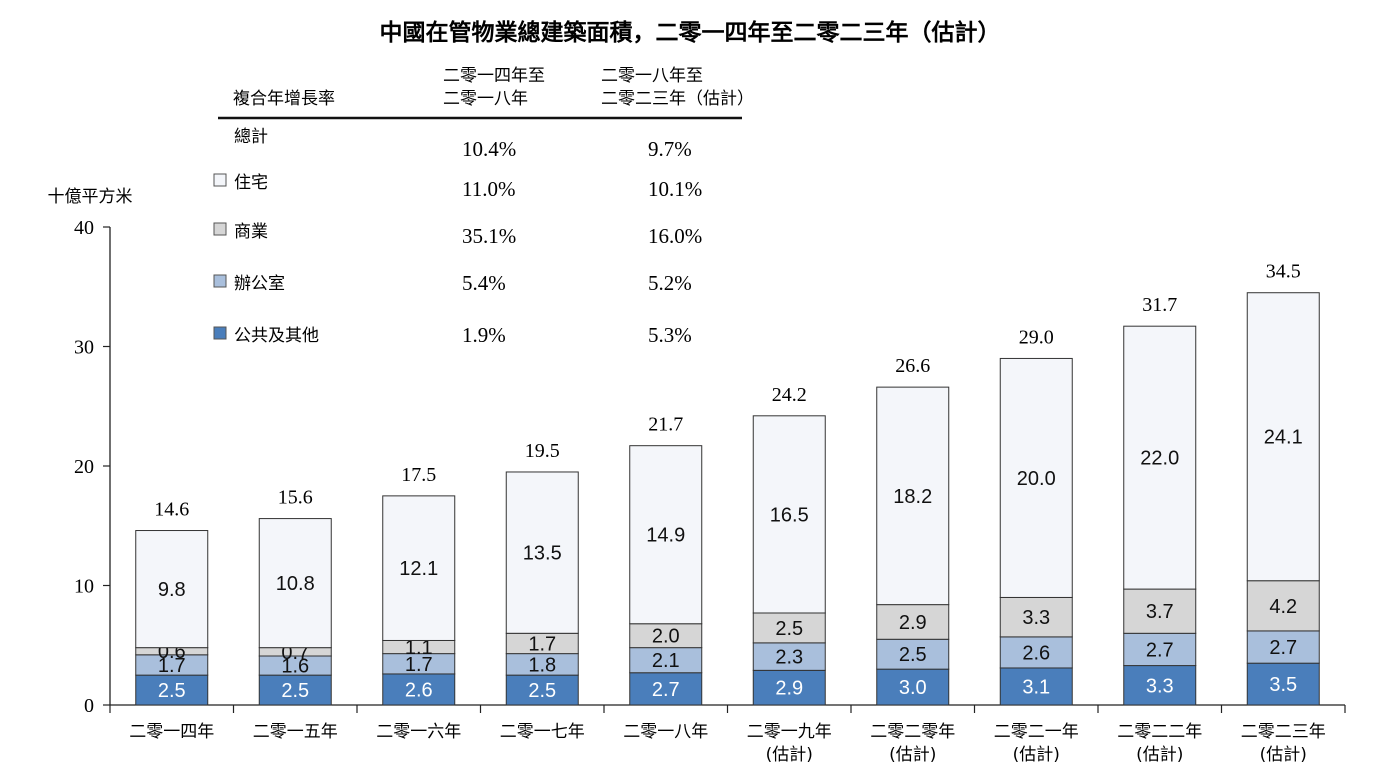  What do you see at coordinates (84, 348) in the screenshot?
I see `y-tick-label: 30` at bounding box center [84, 348].